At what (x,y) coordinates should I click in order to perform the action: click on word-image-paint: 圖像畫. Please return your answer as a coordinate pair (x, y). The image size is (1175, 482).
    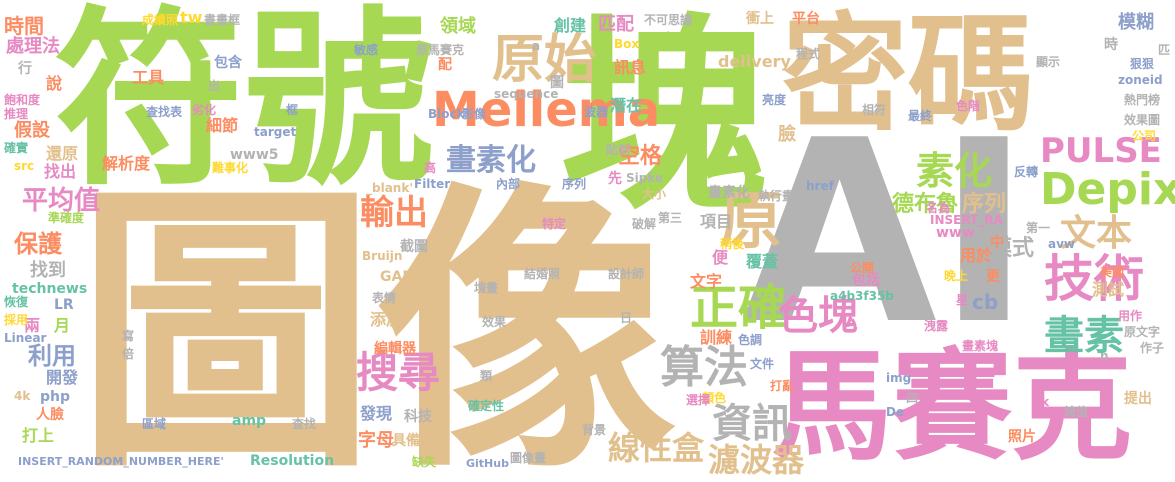
    Looking at the image, I should click on (528, 458).